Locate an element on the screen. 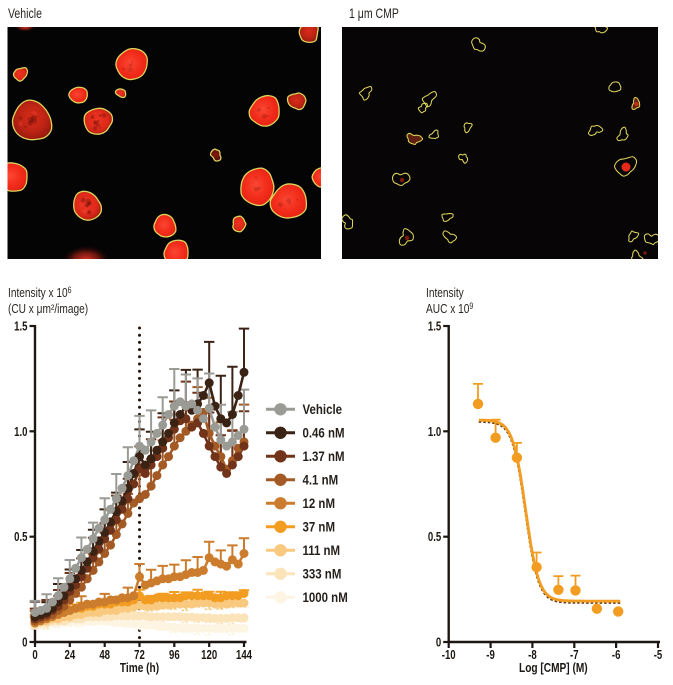  svg-text: Intensity x 106 is located at coordinates (40, 292).